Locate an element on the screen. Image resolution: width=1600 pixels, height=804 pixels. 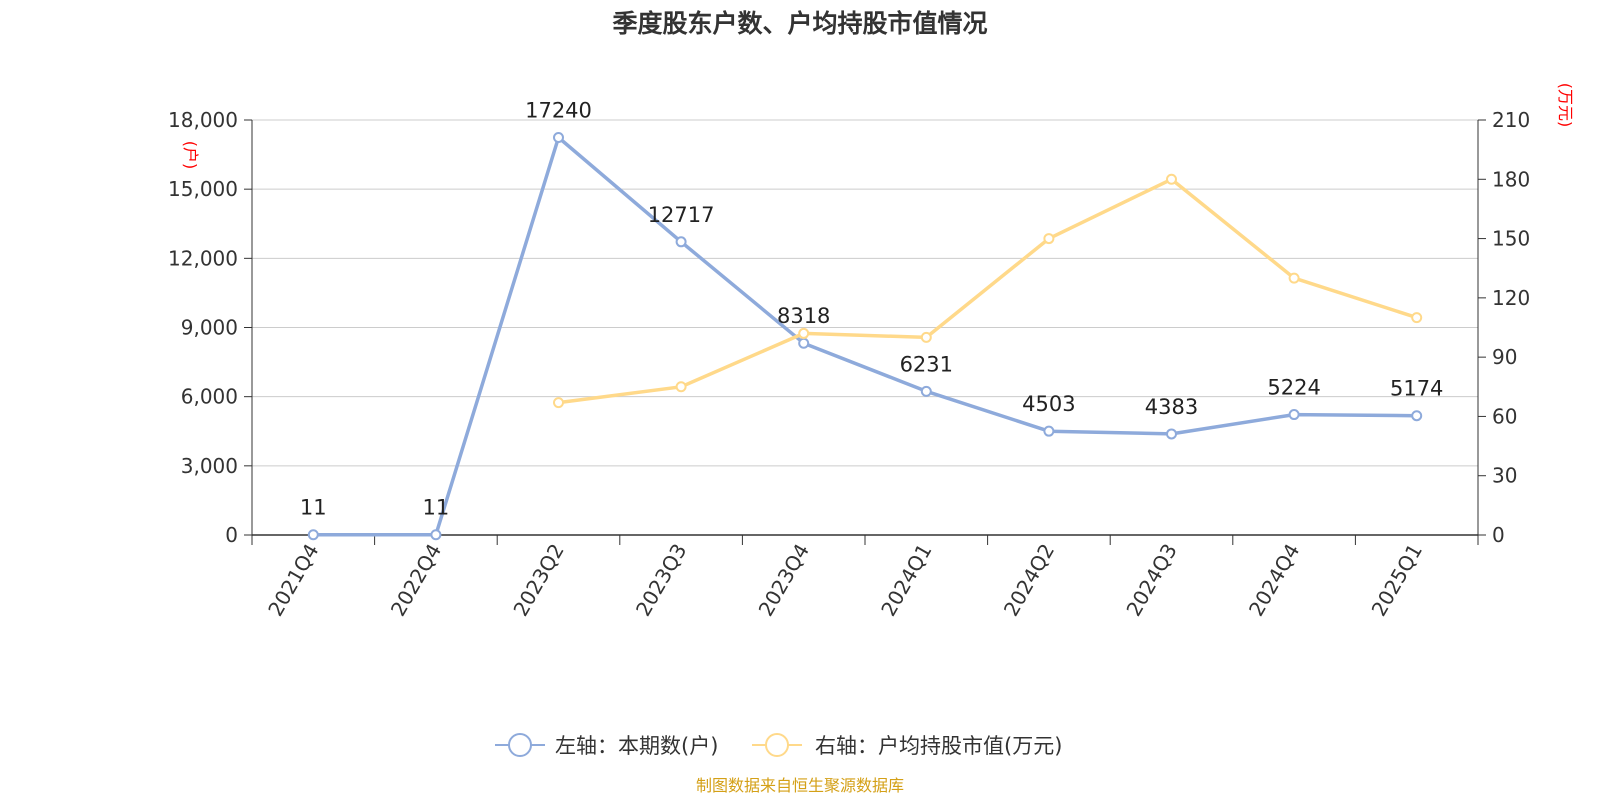
source-note: 制图数据来自恒生聚源数据库 is located at coordinates (800, 785).